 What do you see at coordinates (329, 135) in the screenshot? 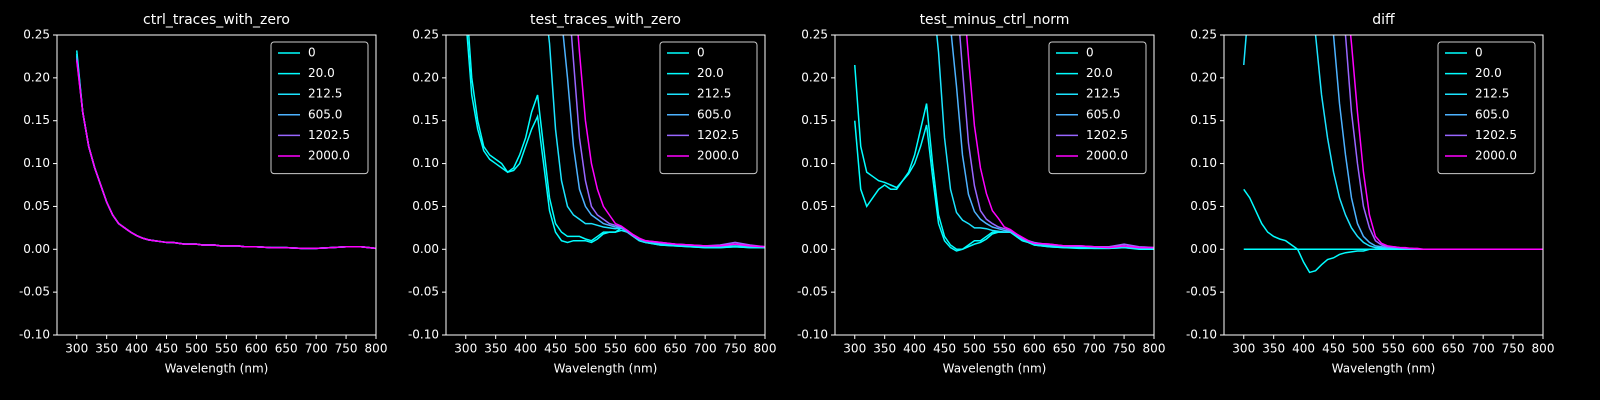
I see `legend-label: 1202.5` at bounding box center [329, 135].